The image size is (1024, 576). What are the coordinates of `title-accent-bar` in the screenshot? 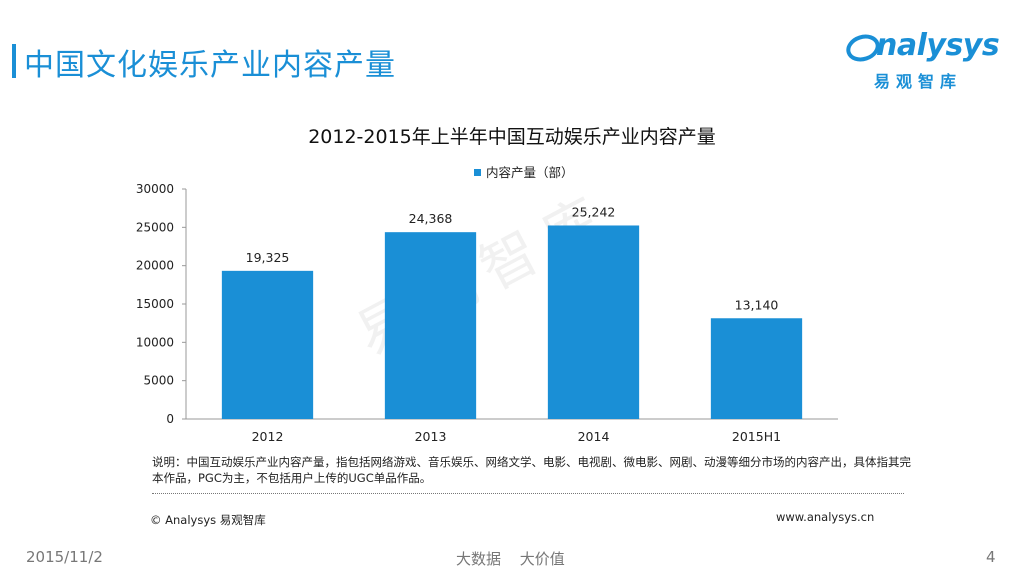 It's located at (14, 61).